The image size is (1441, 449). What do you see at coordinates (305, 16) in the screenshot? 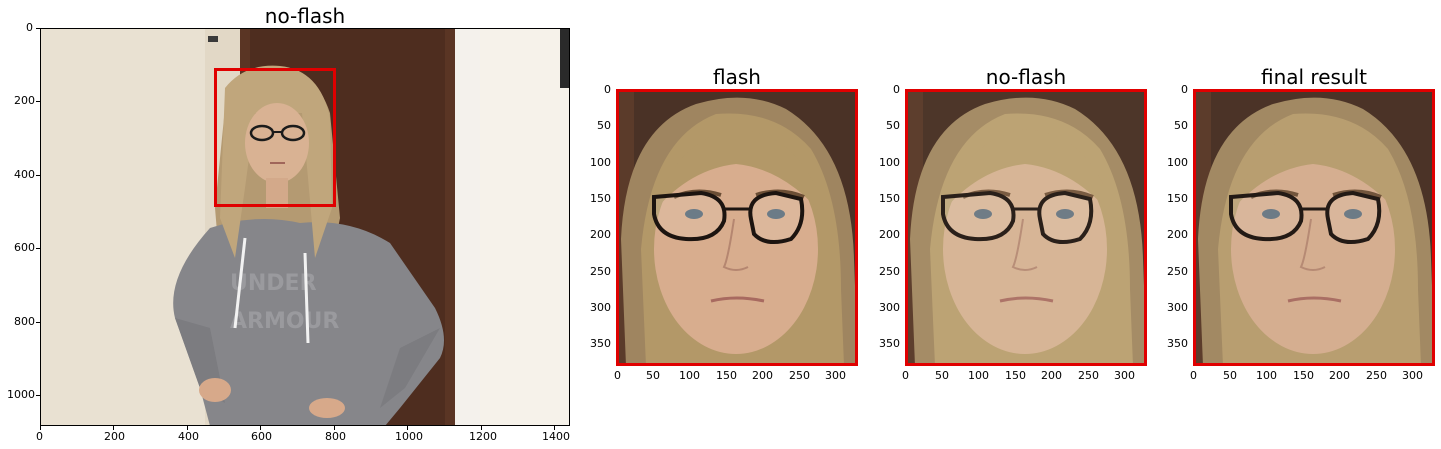
I see `panel-title-full: no-flash` at bounding box center [305, 16].